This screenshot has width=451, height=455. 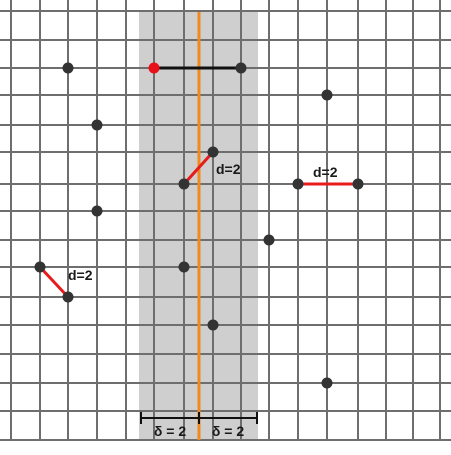 What do you see at coordinates (228, 169) in the screenshot?
I see `distance-label-center: d=2` at bounding box center [228, 169].